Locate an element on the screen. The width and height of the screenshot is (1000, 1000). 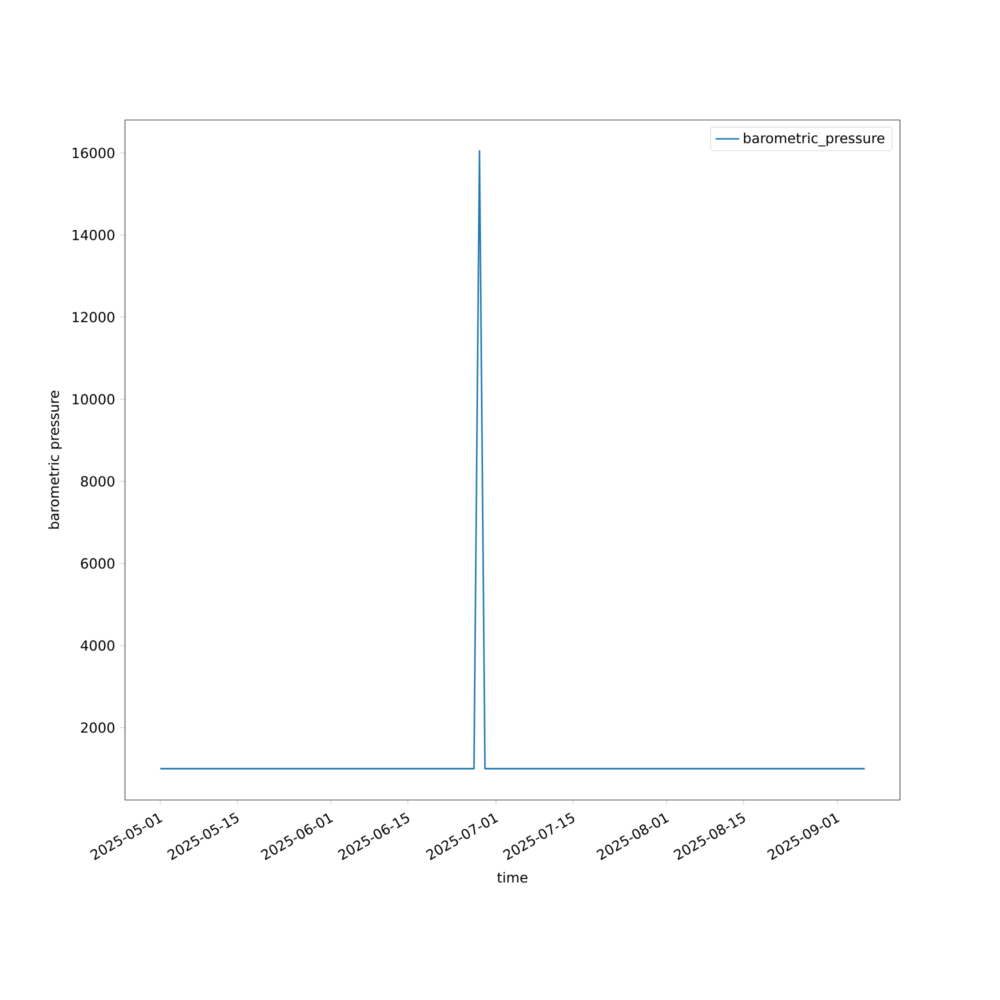
y-tick-label: 6000 is located at coordinates (97, 563).